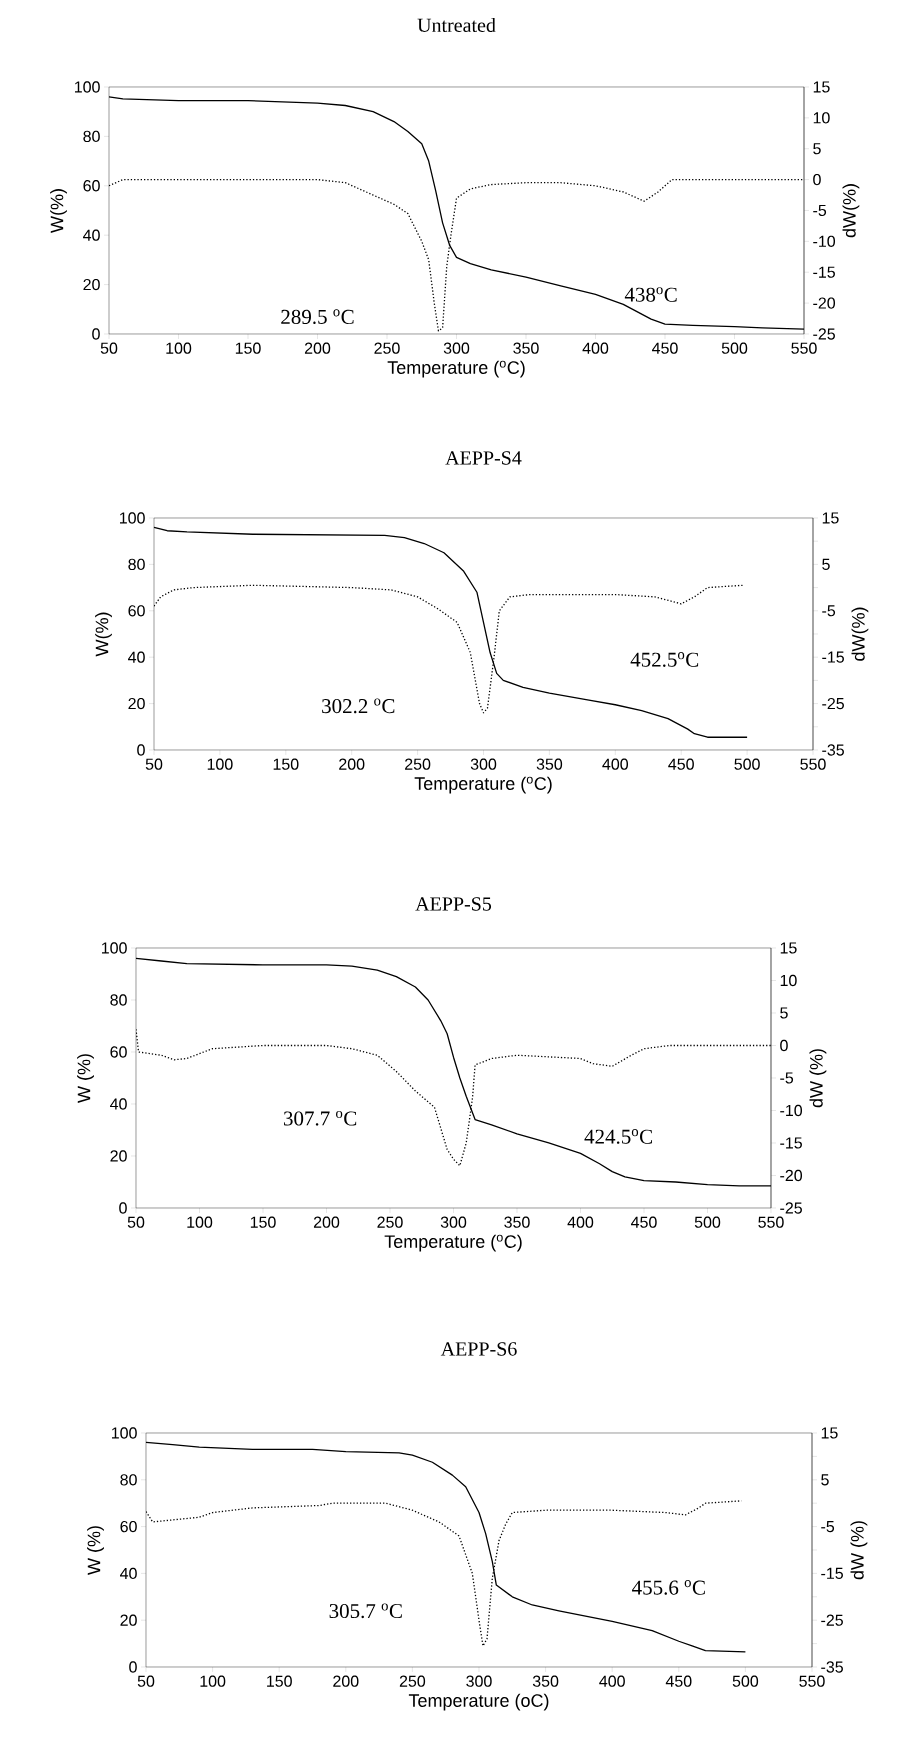  Describe the element at coordinates (618, 1136) in the screenshot. I see `annotation: 424.5$^{o}$C` at that location.